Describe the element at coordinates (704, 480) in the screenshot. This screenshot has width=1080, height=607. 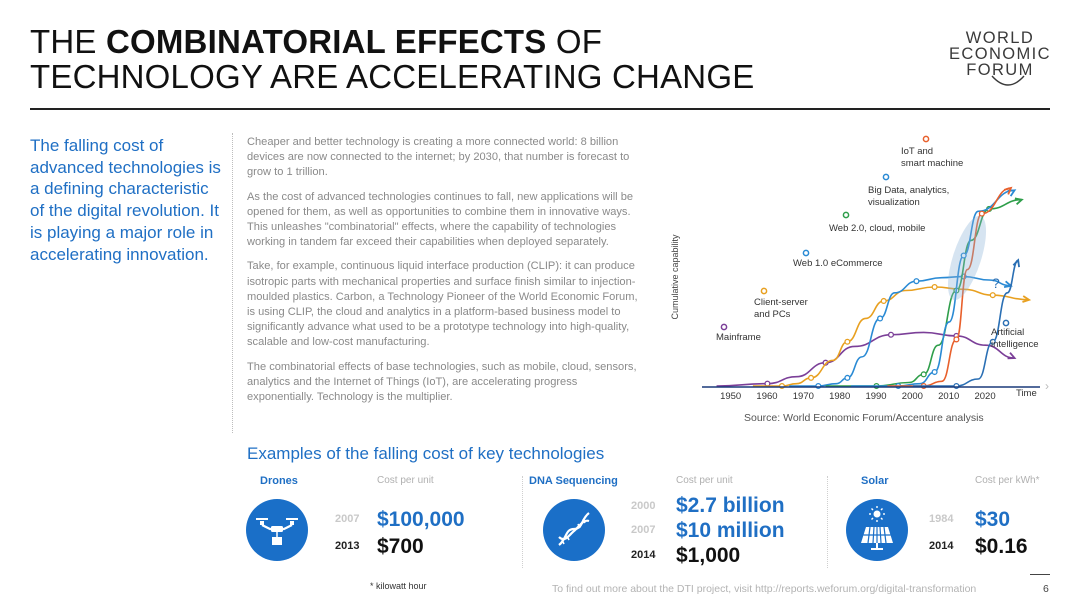
I see `dna-cost-label: Cost per unit` at that location.